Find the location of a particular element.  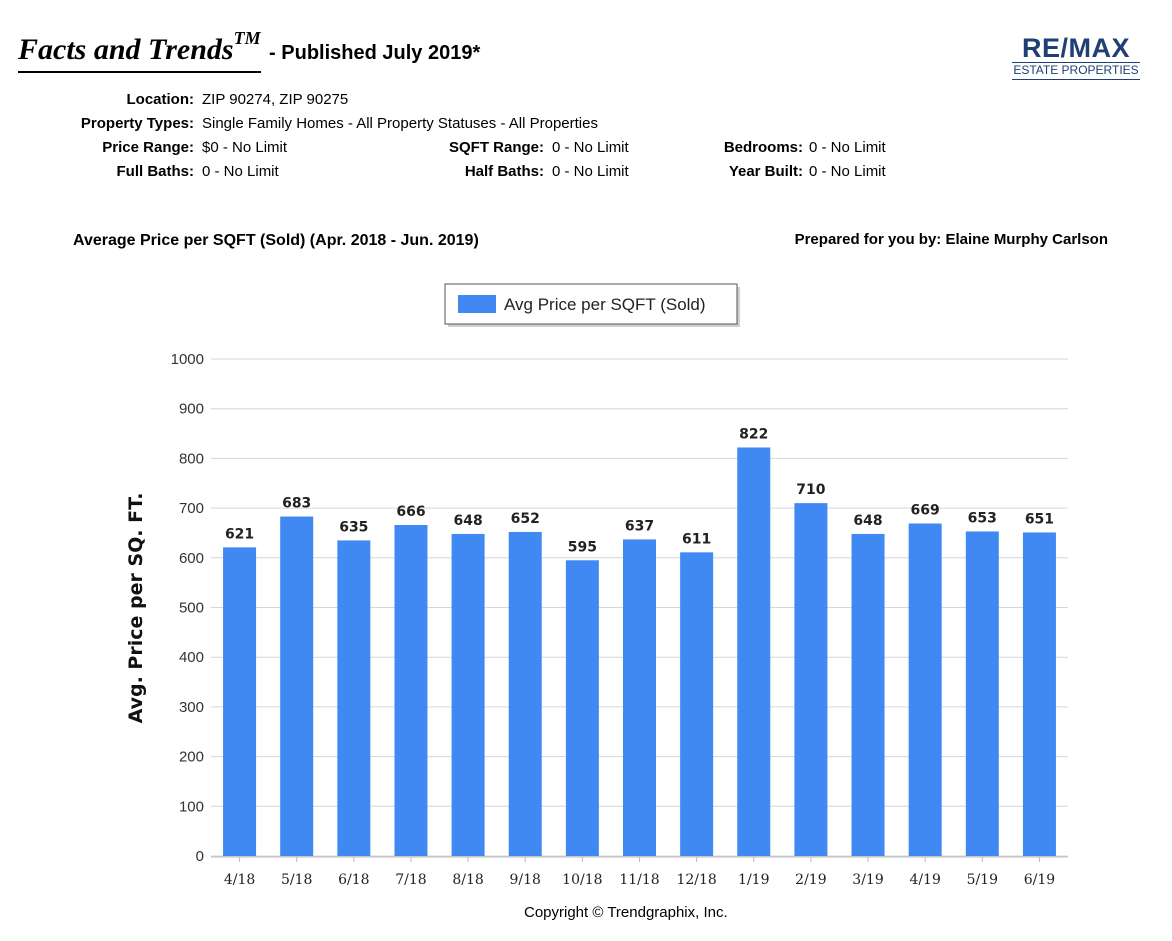

x-tick-label: 7/18 is located at coordinates (410, 880).